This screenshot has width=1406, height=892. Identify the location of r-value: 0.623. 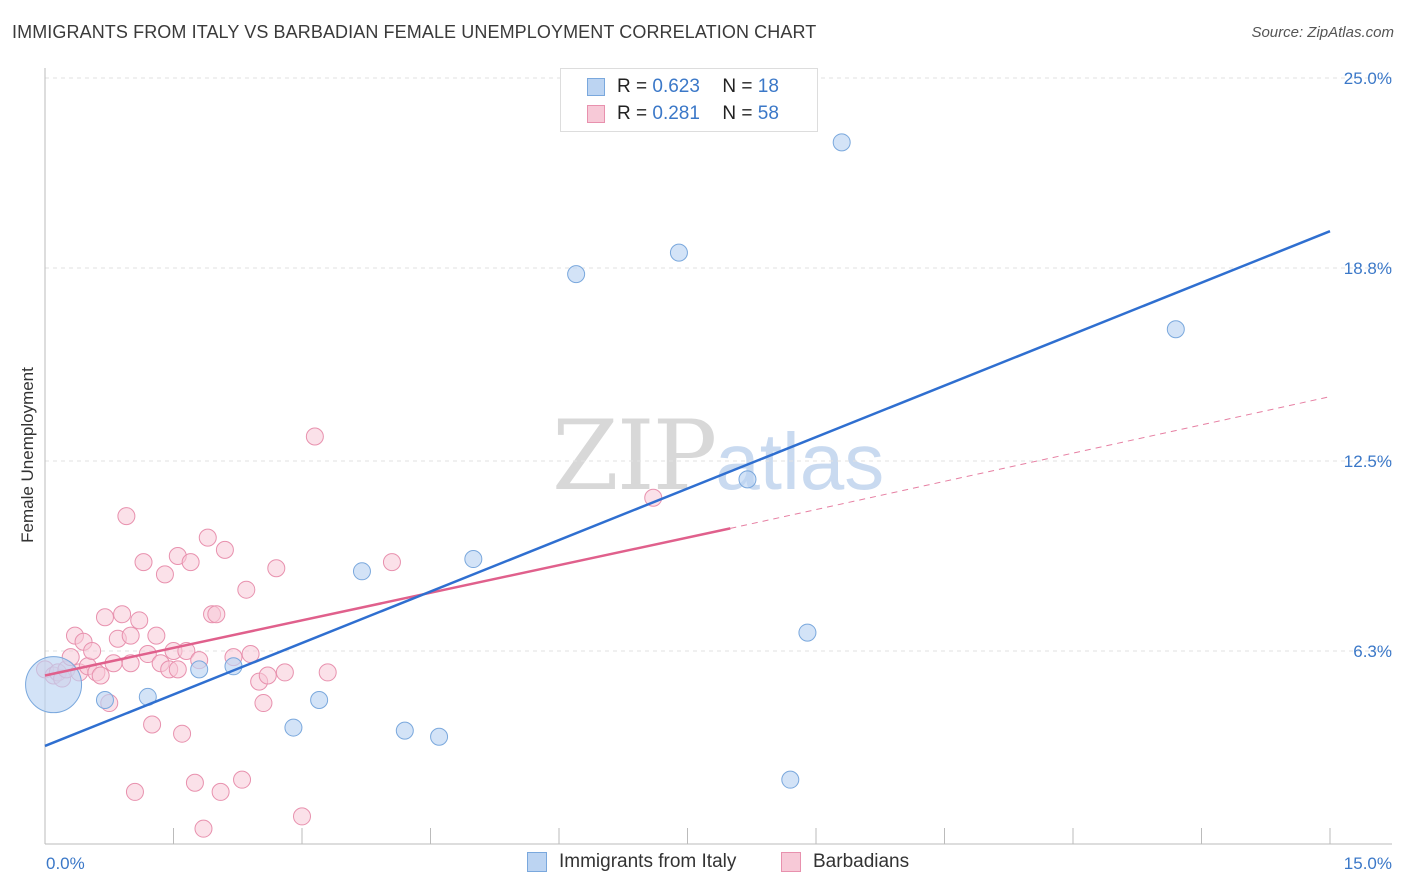
(676, 86).